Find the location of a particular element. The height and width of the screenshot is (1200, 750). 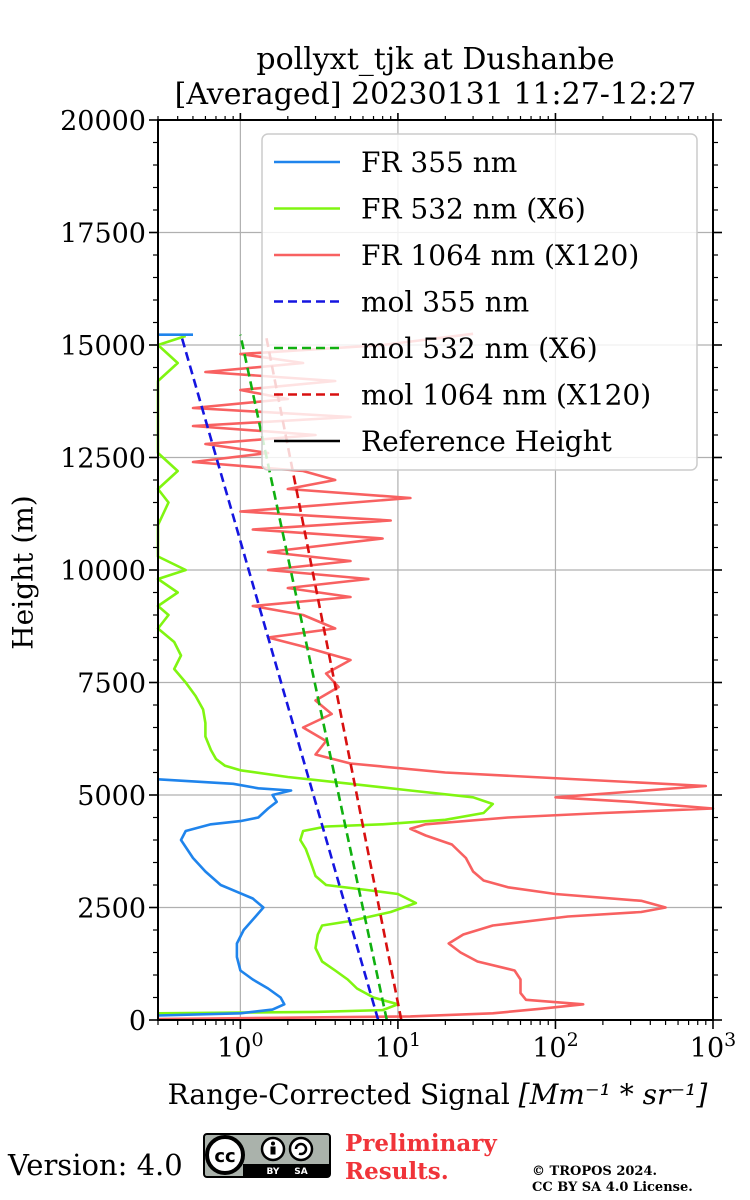

x-axis-label: Range-Corrected Signal [Mm⁻¹ * sr⁻¹] is located at coordinates (437, 1094).